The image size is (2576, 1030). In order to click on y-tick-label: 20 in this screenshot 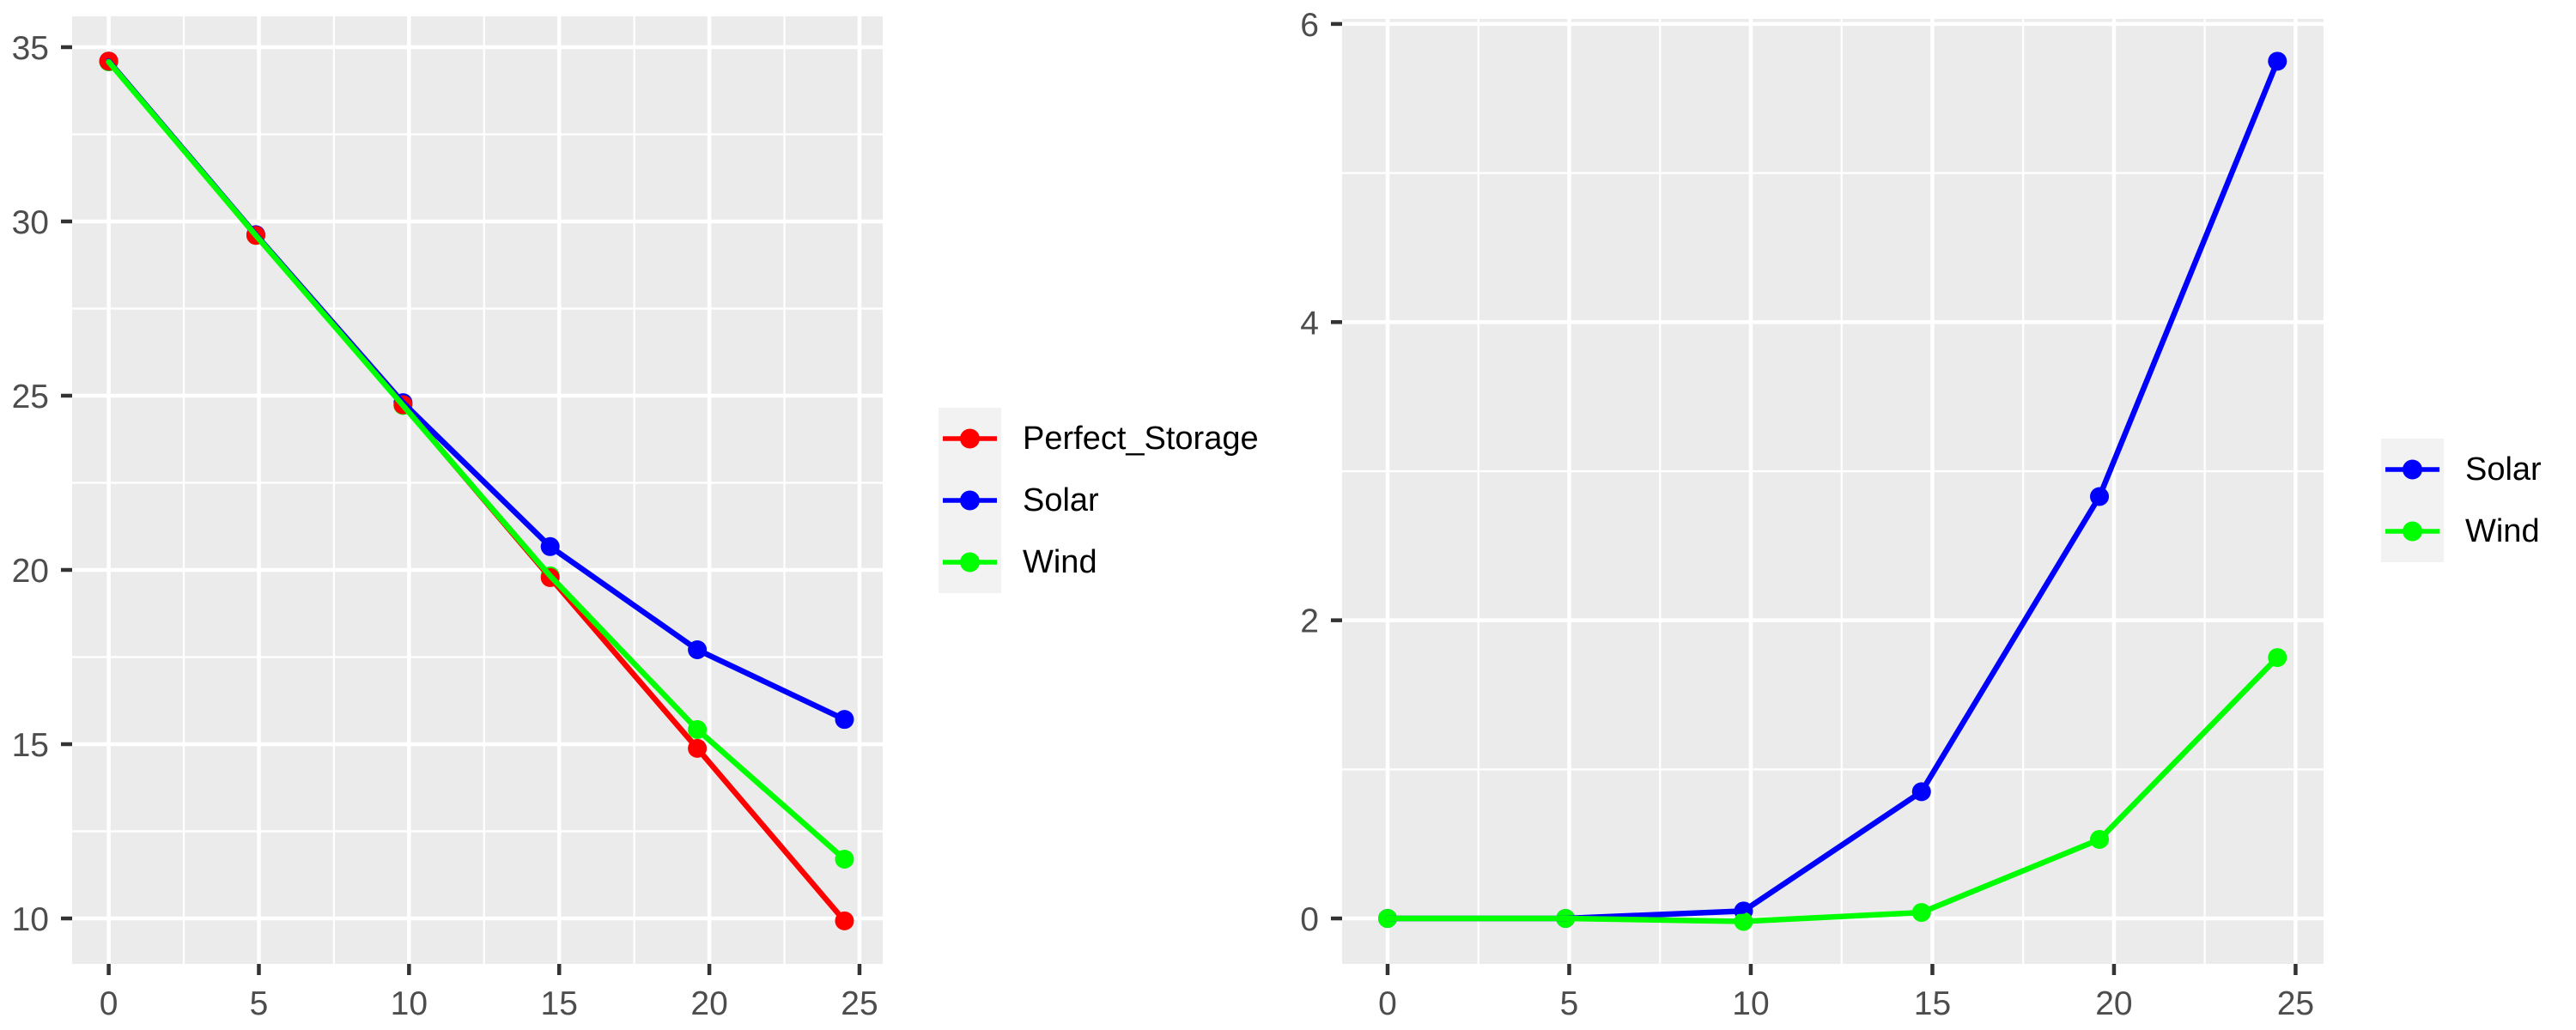, I will do `click(31, 571)`.